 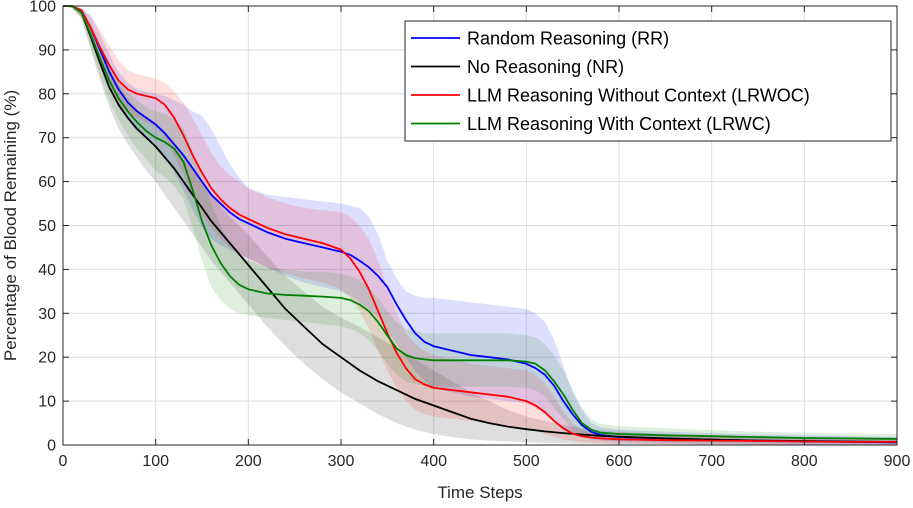 I want to click on x-tick-label: 800, so click(x=804, y=461).